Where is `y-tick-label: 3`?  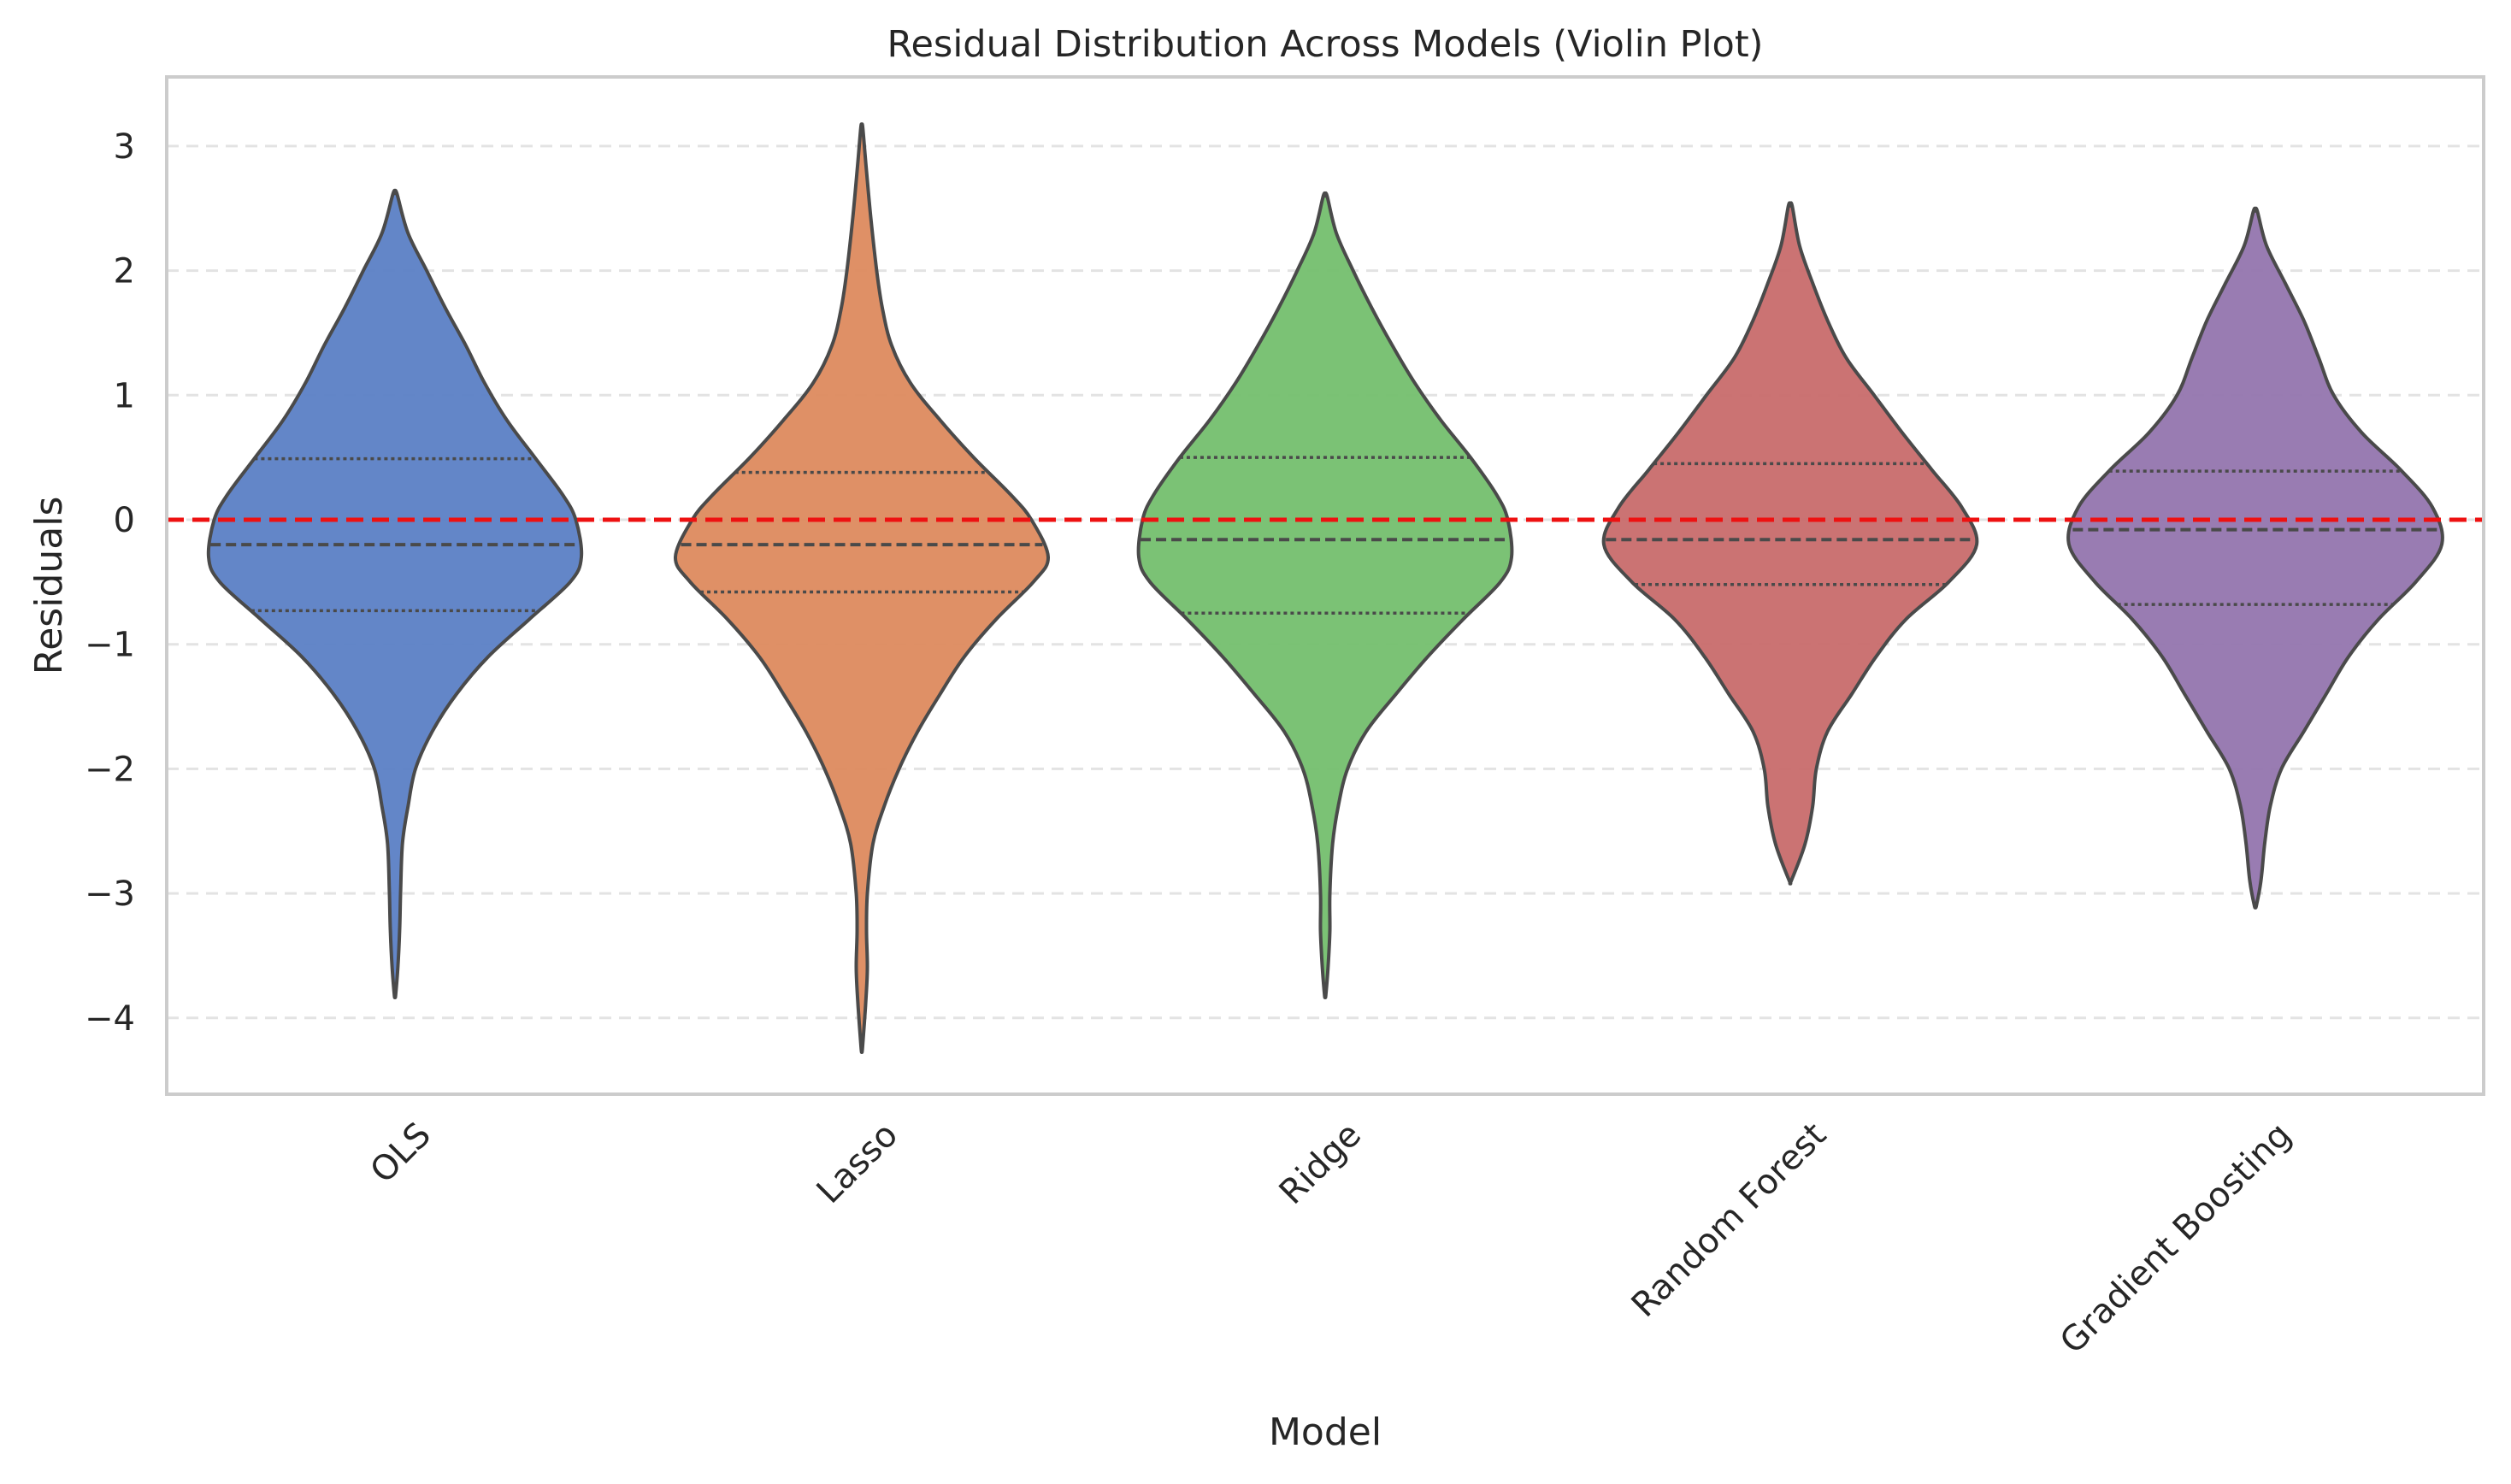
y-tick-label: 3 is located at coordinates (124, 147).